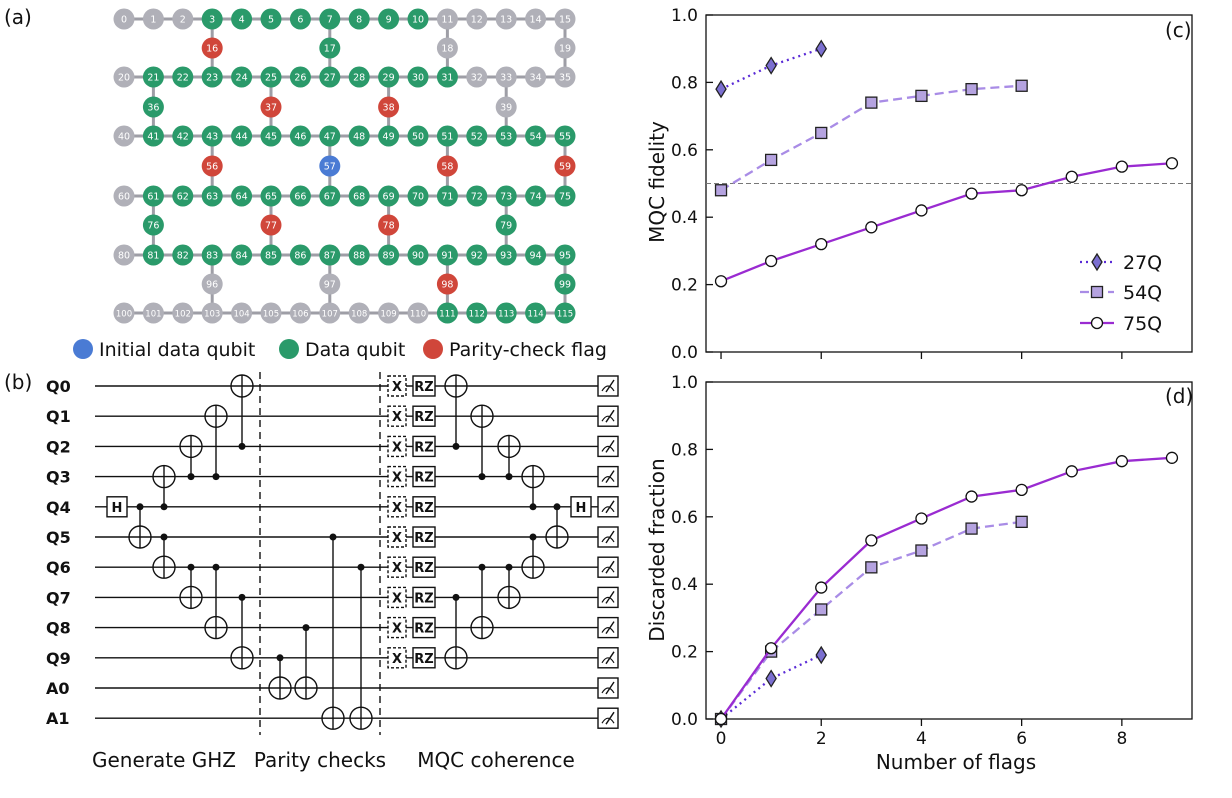 This screenshot has height=798, width=1232. What do you see at coordinates (359, 19) in the screenshot?
I see `qubit-8: 8` at bounding box center [359, 19].